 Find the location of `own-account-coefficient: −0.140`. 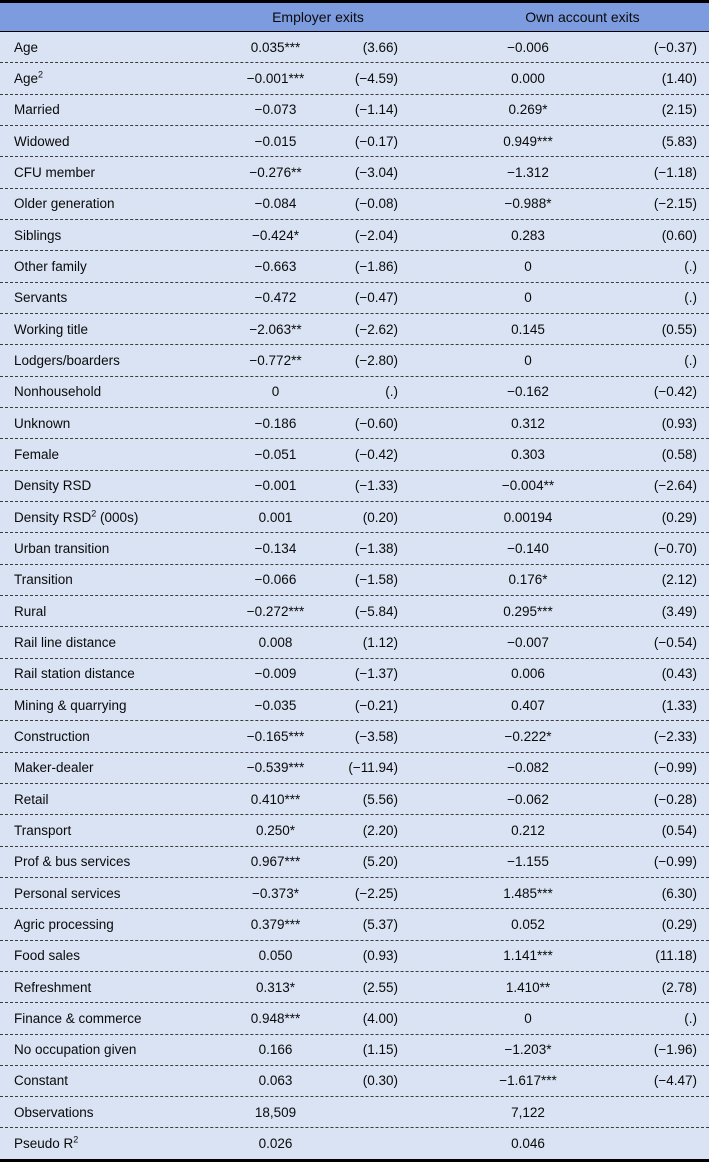

own-account-coefficient: −0.140 is located at coordinates (528, 548).